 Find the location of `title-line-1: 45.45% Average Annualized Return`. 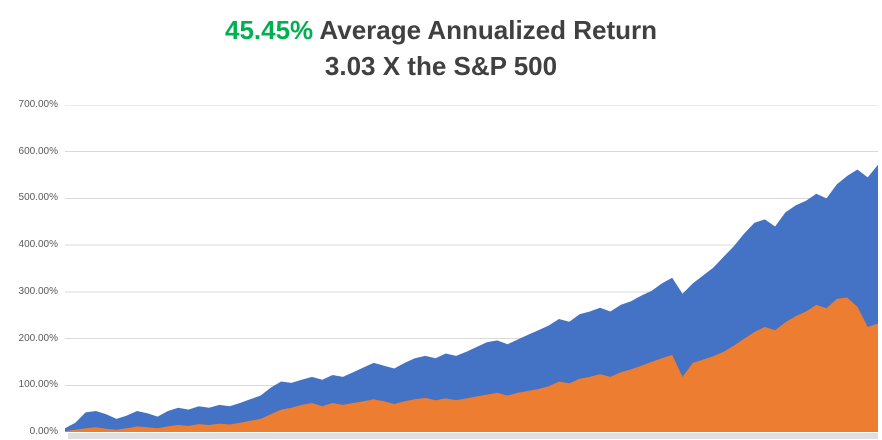

title-line-1: 45.45% Average Annualized Return is located at coordinates (441, 30).